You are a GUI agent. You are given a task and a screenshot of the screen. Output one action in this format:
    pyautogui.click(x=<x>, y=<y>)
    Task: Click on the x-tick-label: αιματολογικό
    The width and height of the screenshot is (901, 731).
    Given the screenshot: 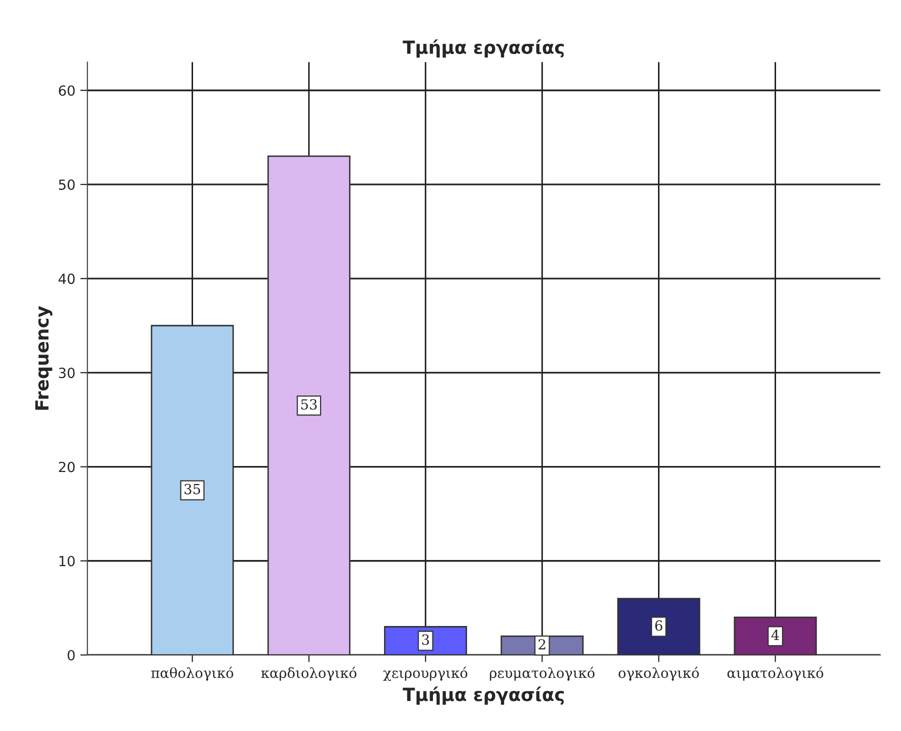 What is the action you would take?
    pyautogui.click(x=775, y=673)
    